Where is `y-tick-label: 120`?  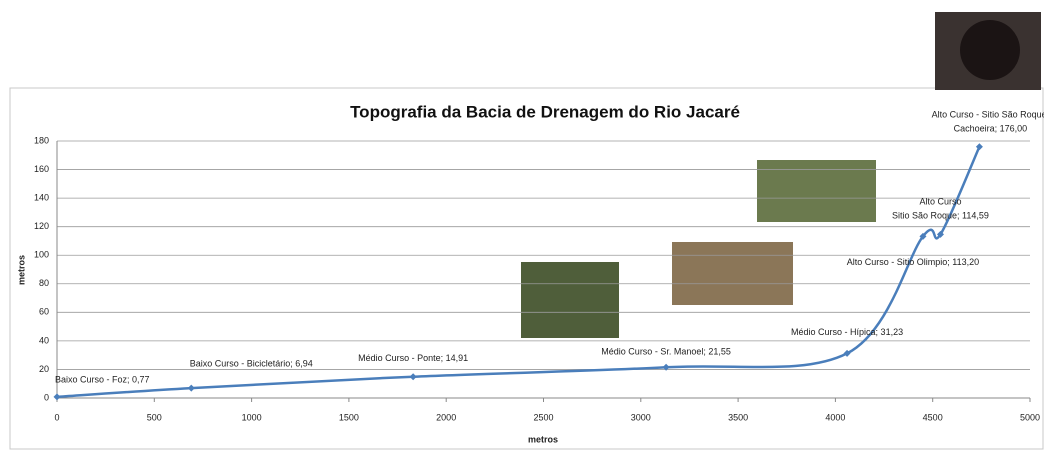 y-tick-label: 120 is located at coordinates (41, 226).